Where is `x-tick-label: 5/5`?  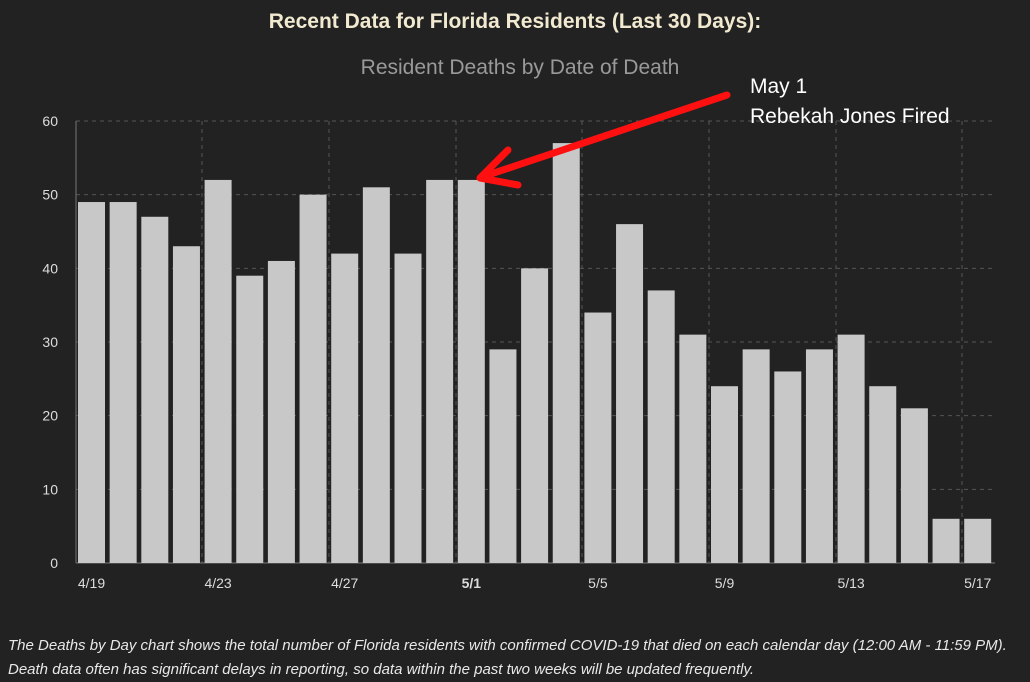
x-tick-label: 5/5 is located at coordinates (598, 583).